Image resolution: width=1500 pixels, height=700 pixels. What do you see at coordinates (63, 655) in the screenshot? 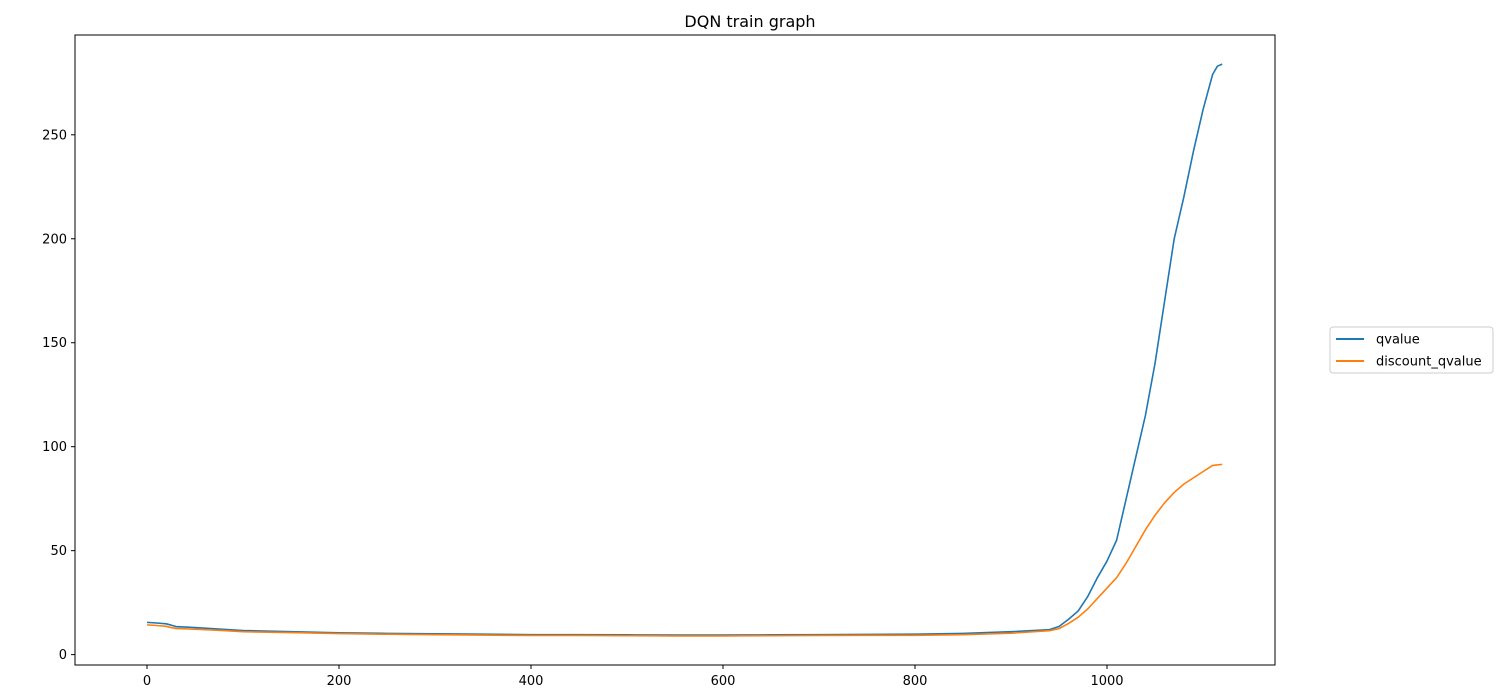
I see `y-tick-label: 0` at bounding box center [63, 655].